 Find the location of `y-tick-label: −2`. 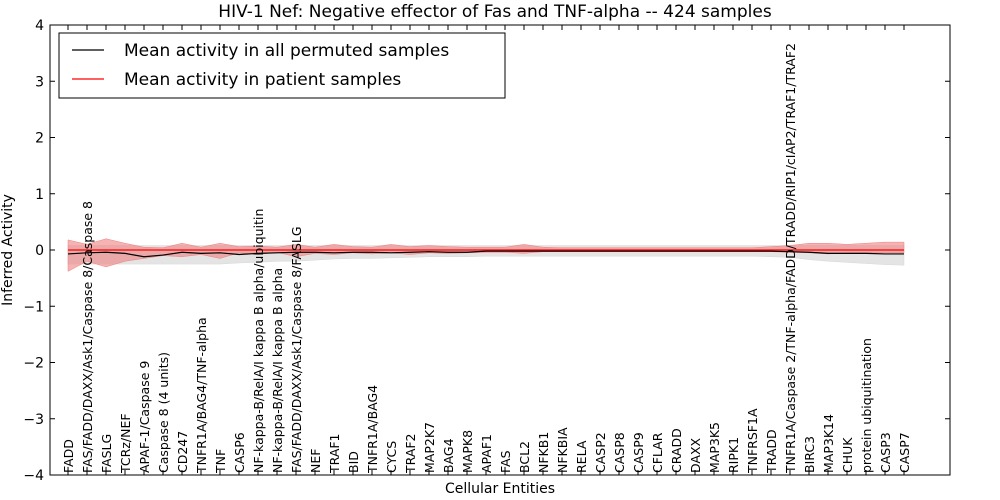

y-tick-label: −2 is located at coordinates (33, 364).